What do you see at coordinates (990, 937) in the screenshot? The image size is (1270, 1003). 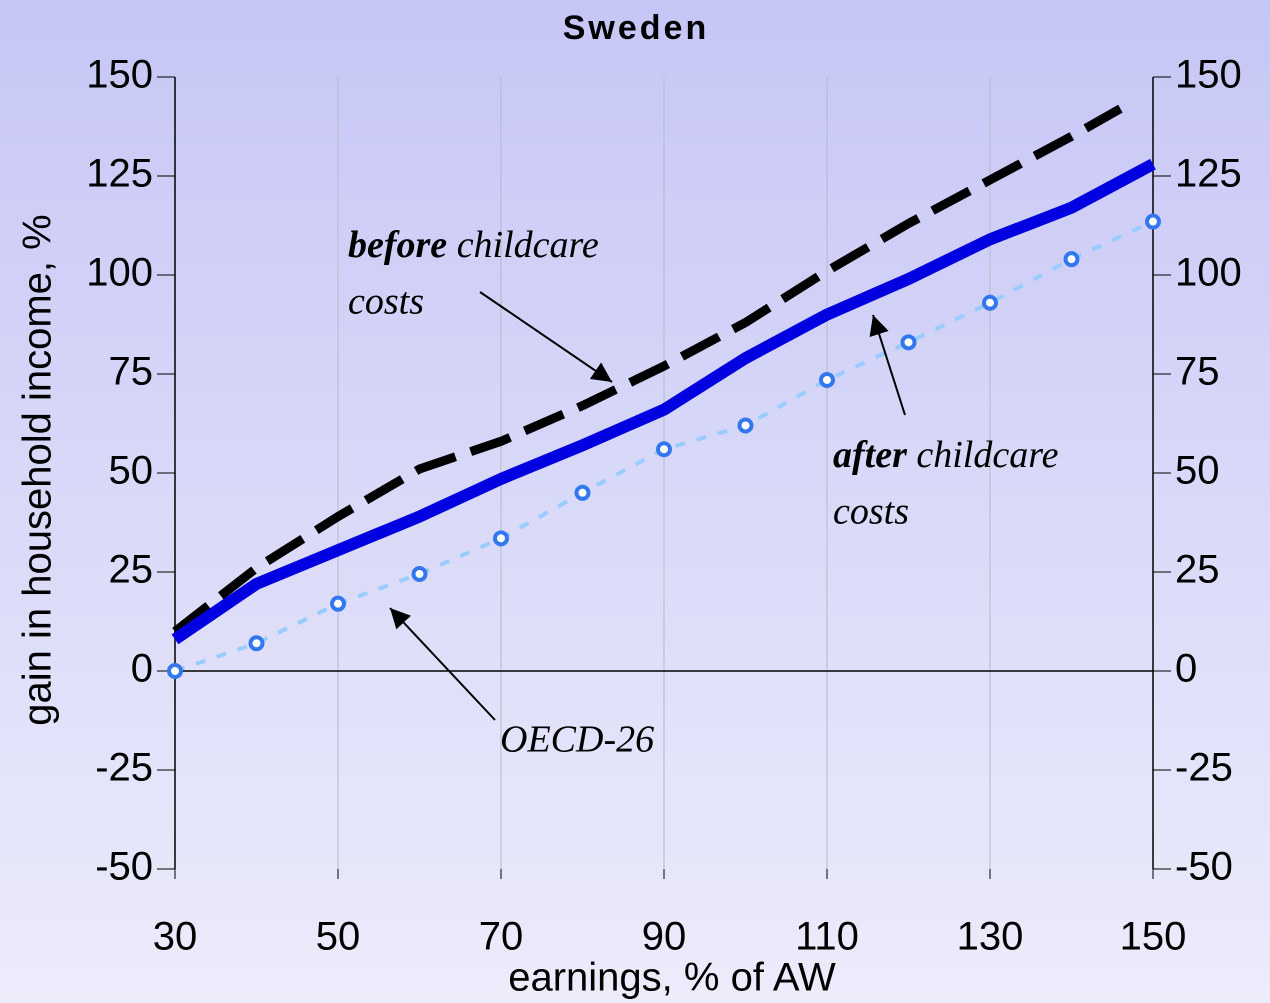 I see `x-tick-label: 130` at bounding box center [990, 937].